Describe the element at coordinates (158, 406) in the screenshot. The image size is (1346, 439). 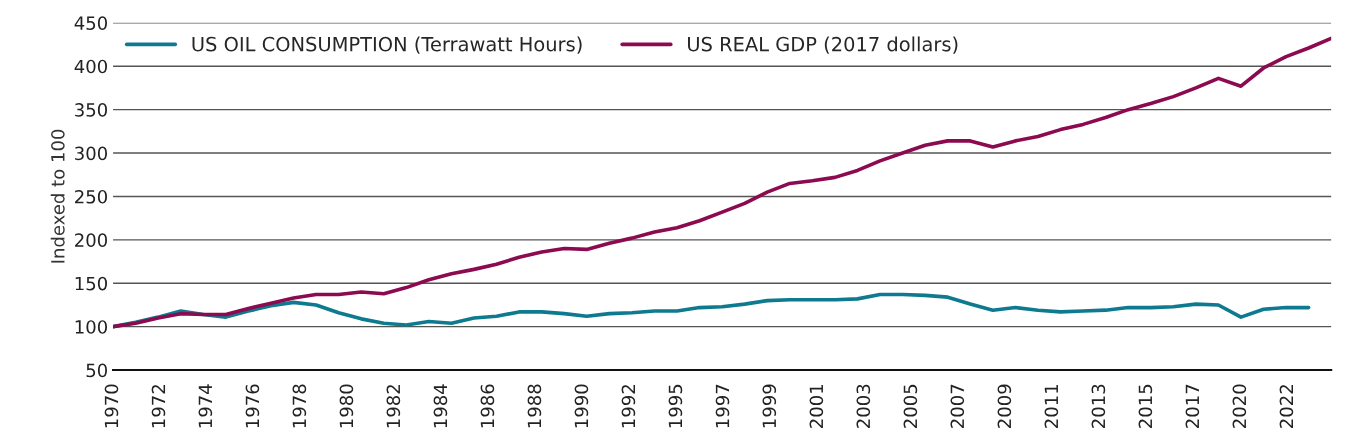
I see `x-tick-label: 1972` at that location.